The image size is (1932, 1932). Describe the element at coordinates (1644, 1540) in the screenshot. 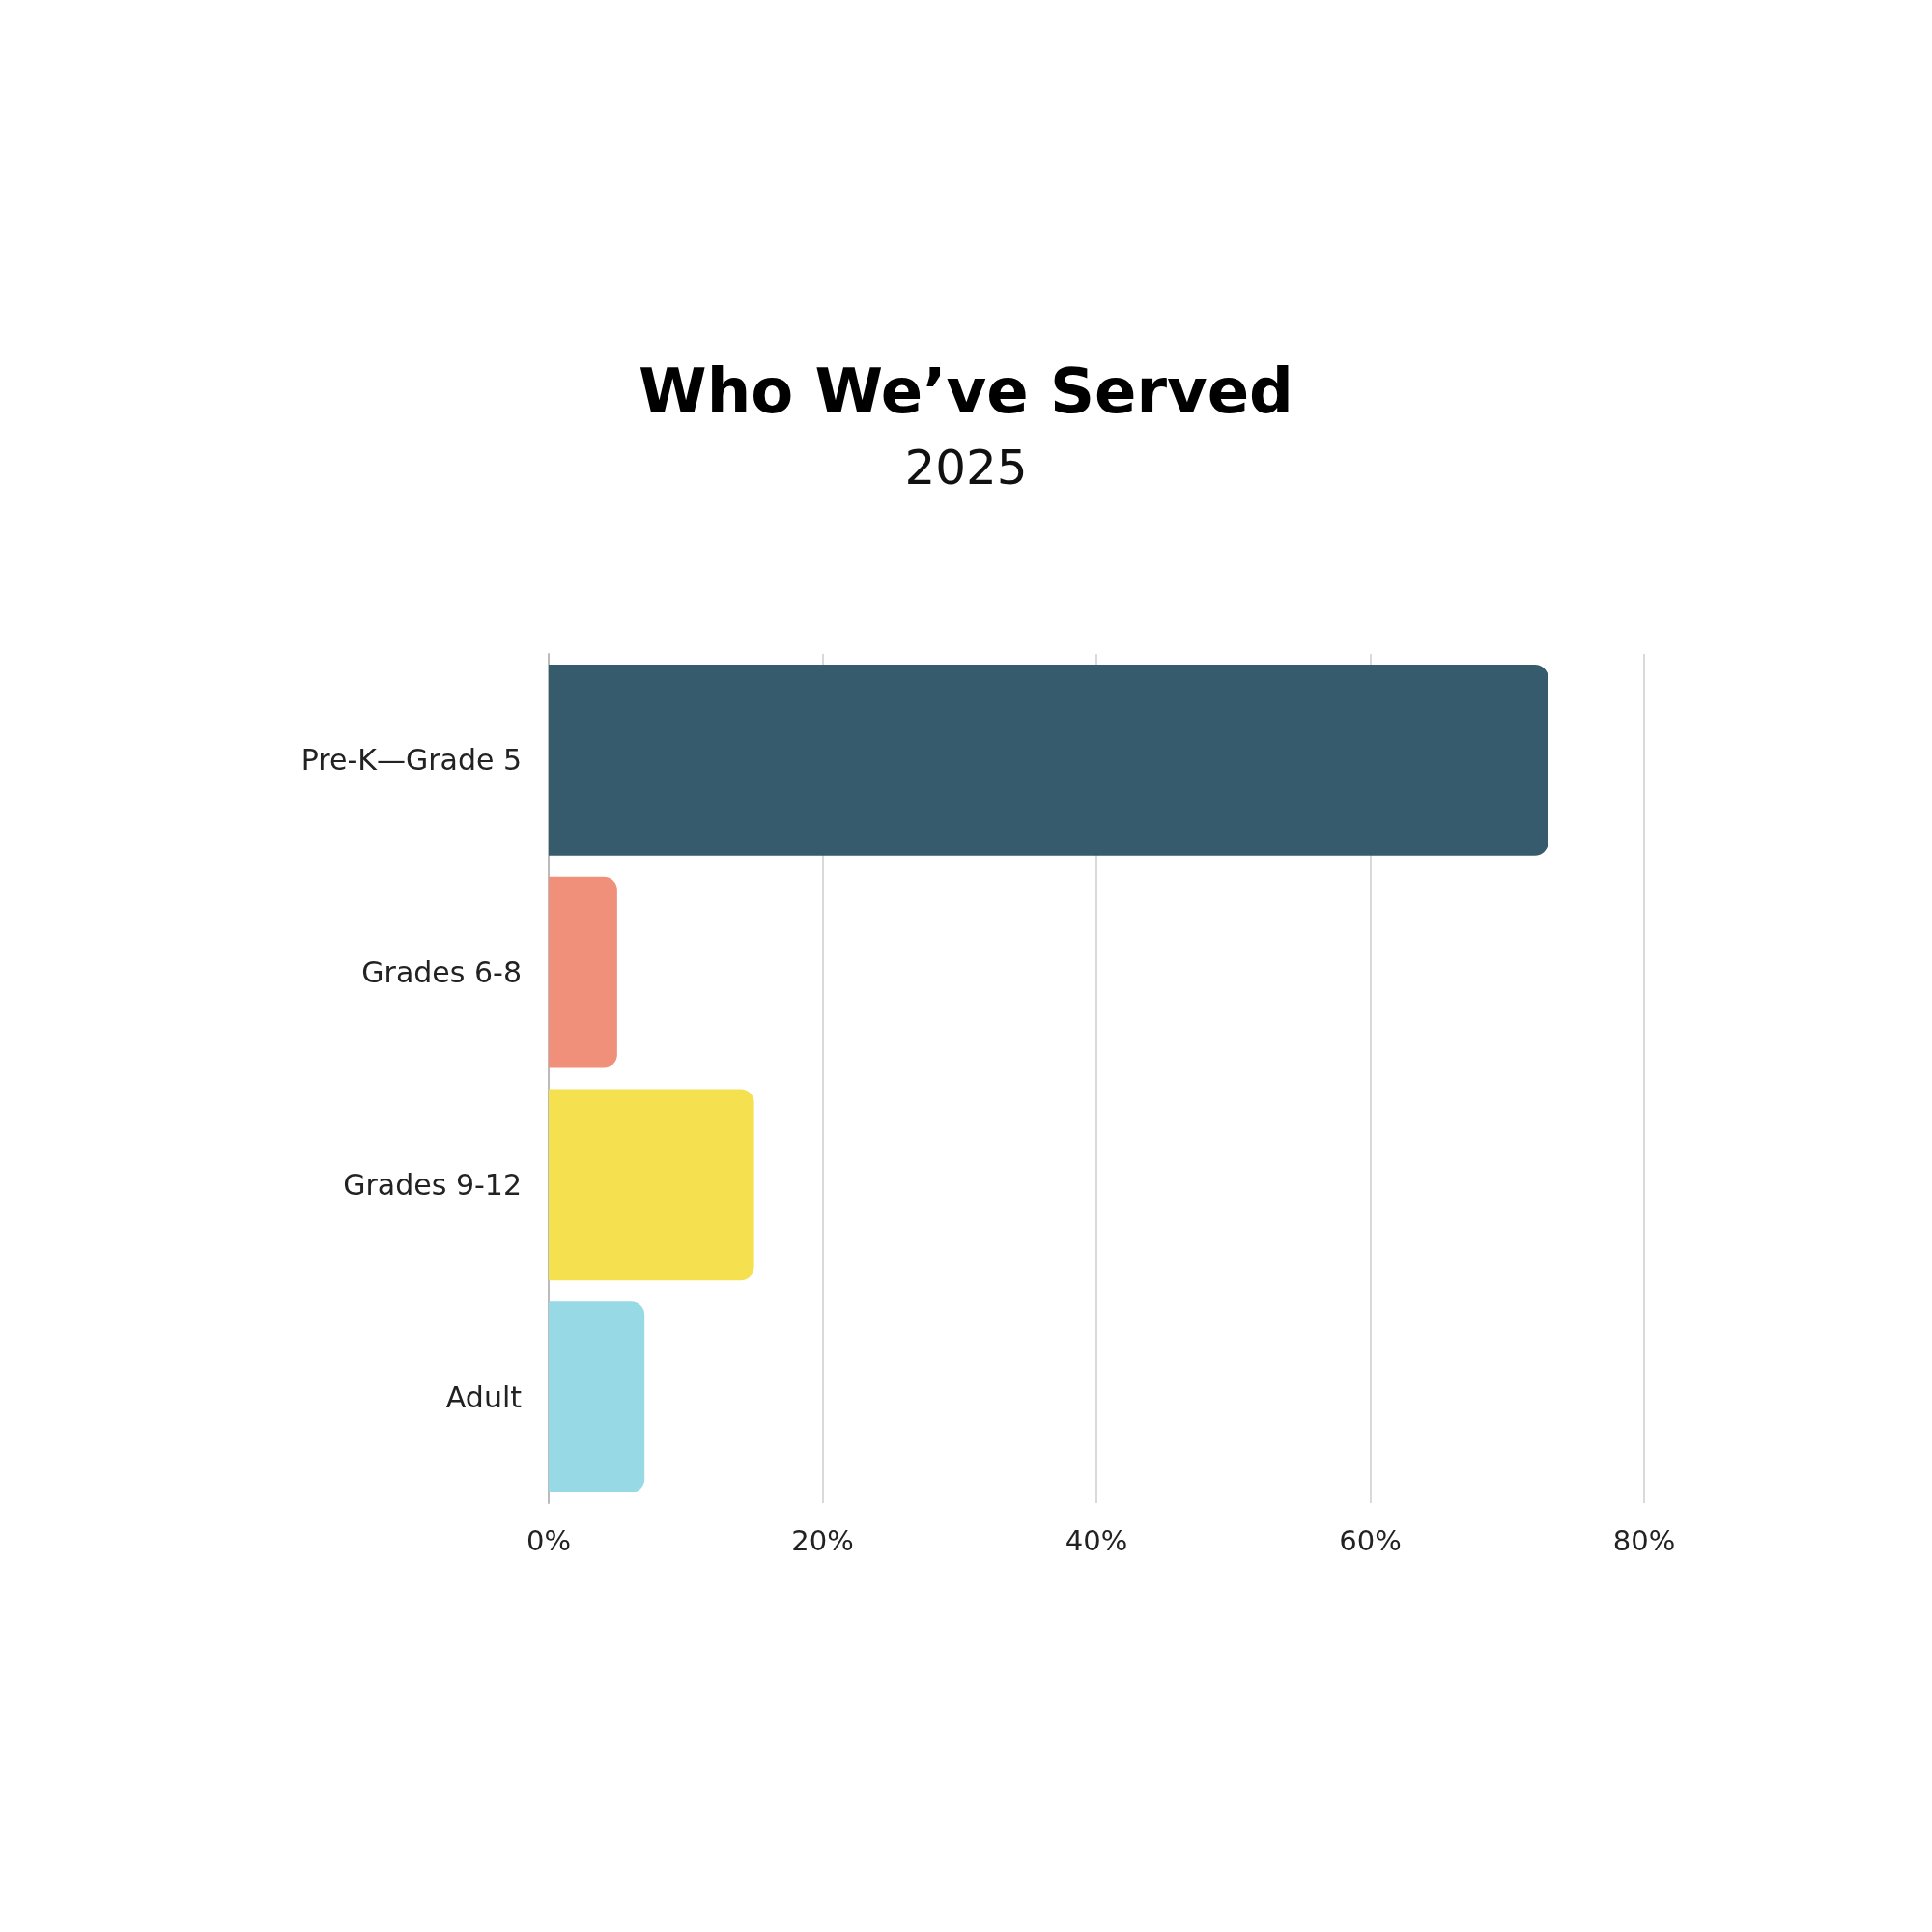

I see `x-tick-label: 80%` at that location.